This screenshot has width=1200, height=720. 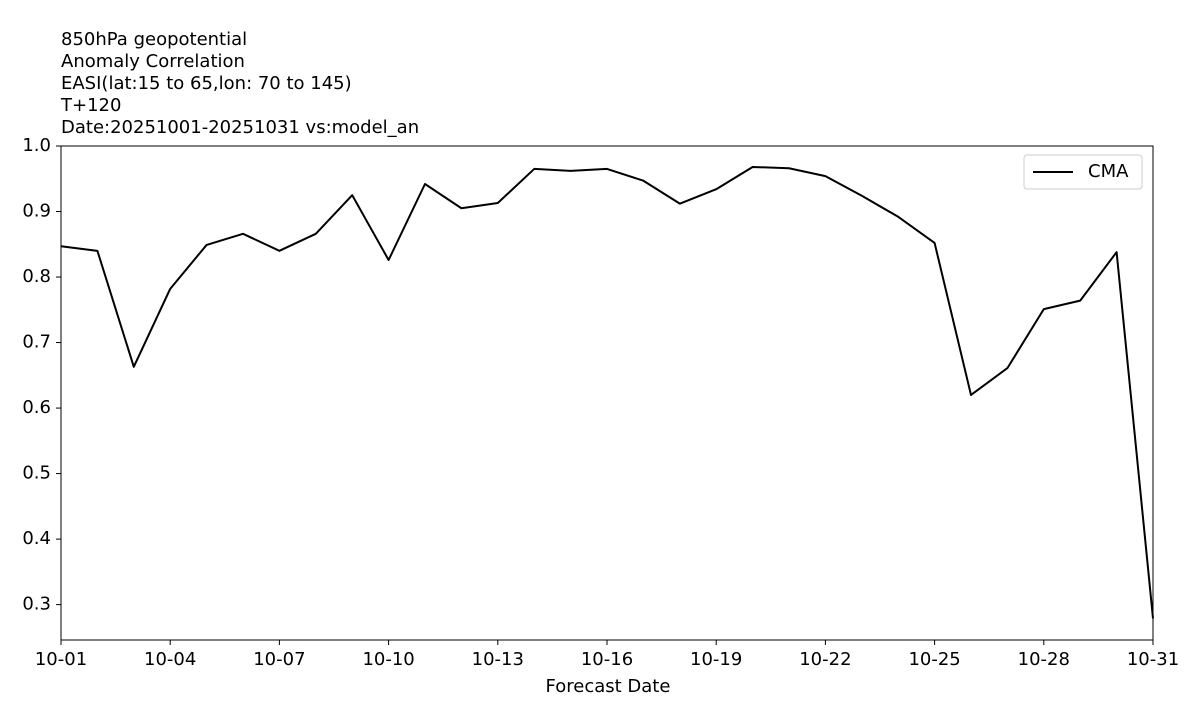 What do you see at coordinates (36, 473) in the screenshot?
I see `y-tick-label: 0.5` at bounding box center [36, 473].